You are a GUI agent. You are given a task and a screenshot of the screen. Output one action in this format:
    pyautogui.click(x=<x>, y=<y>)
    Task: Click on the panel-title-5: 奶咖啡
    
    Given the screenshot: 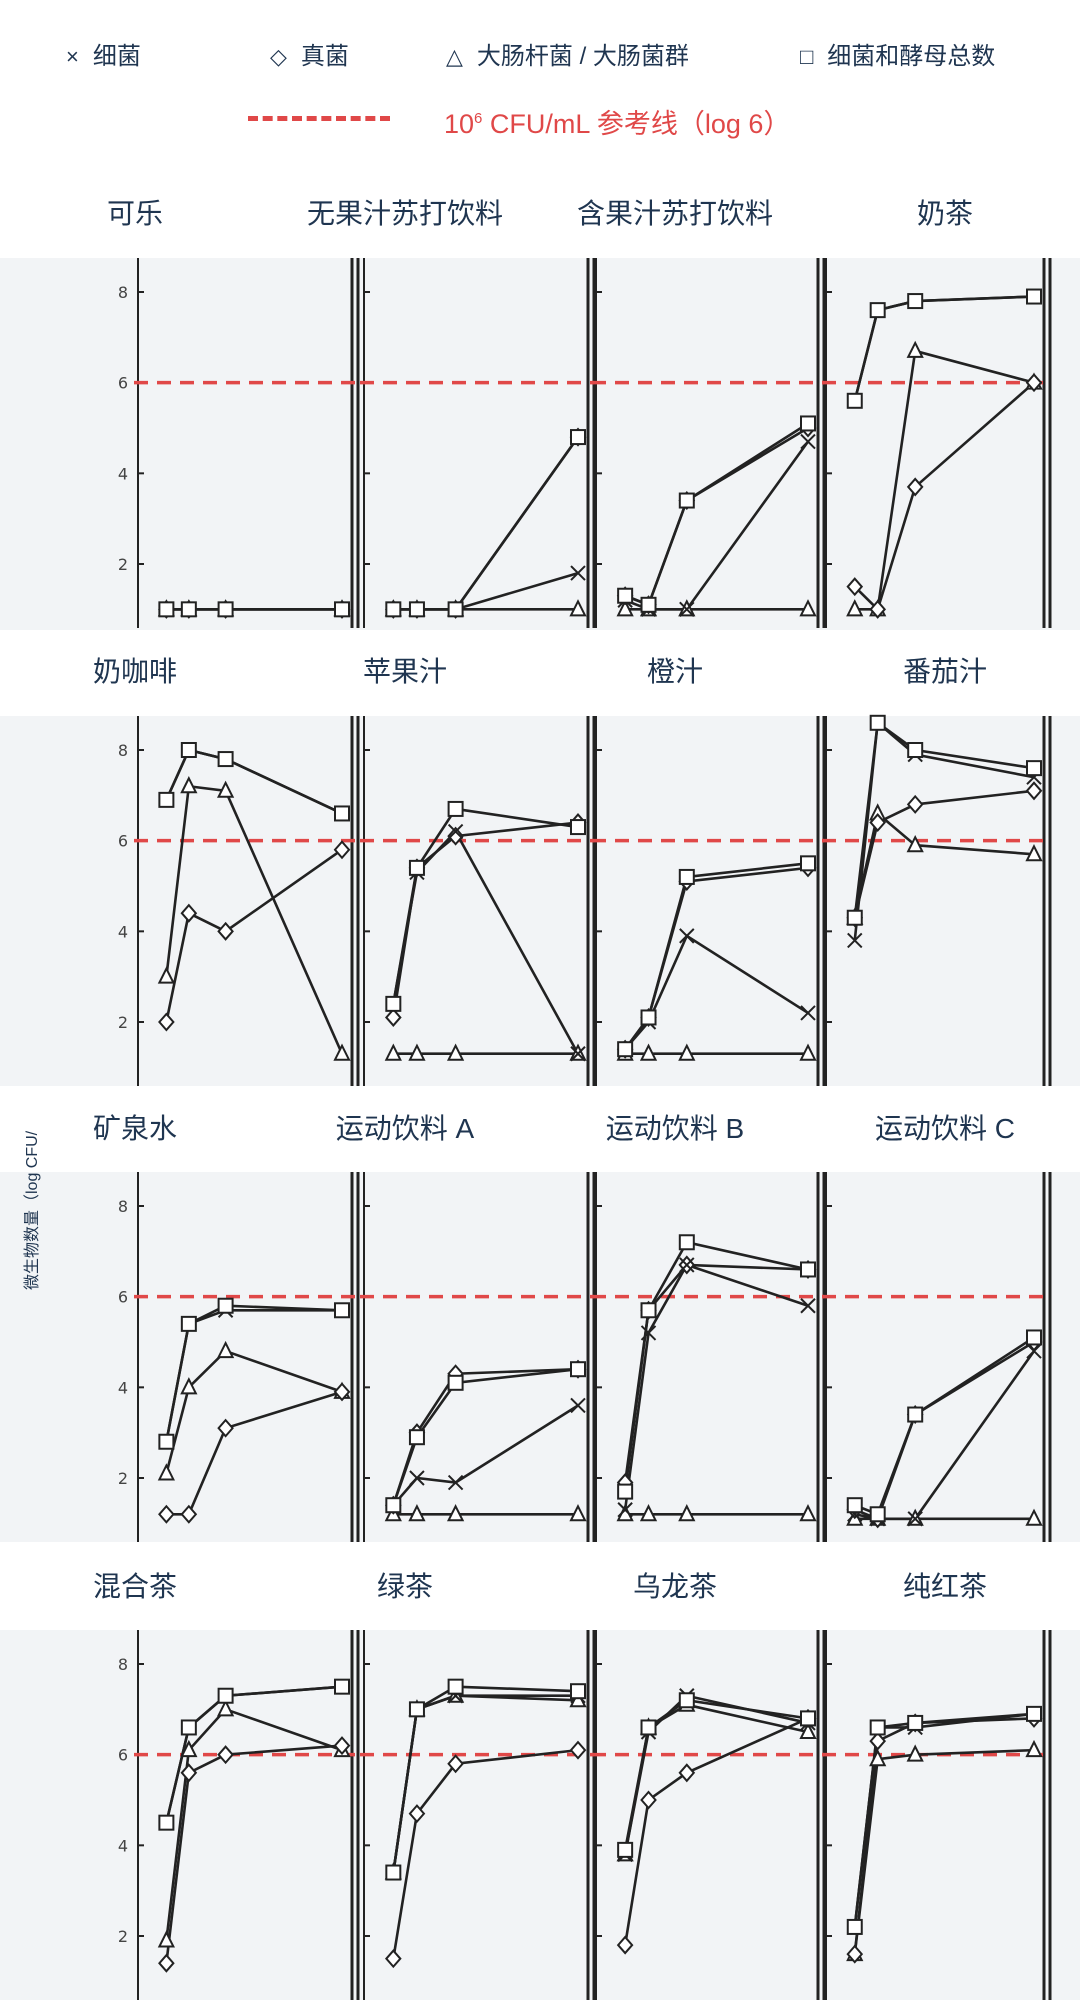 What is the action you would take?
    pyautogui.click(x=134, y=671)
    